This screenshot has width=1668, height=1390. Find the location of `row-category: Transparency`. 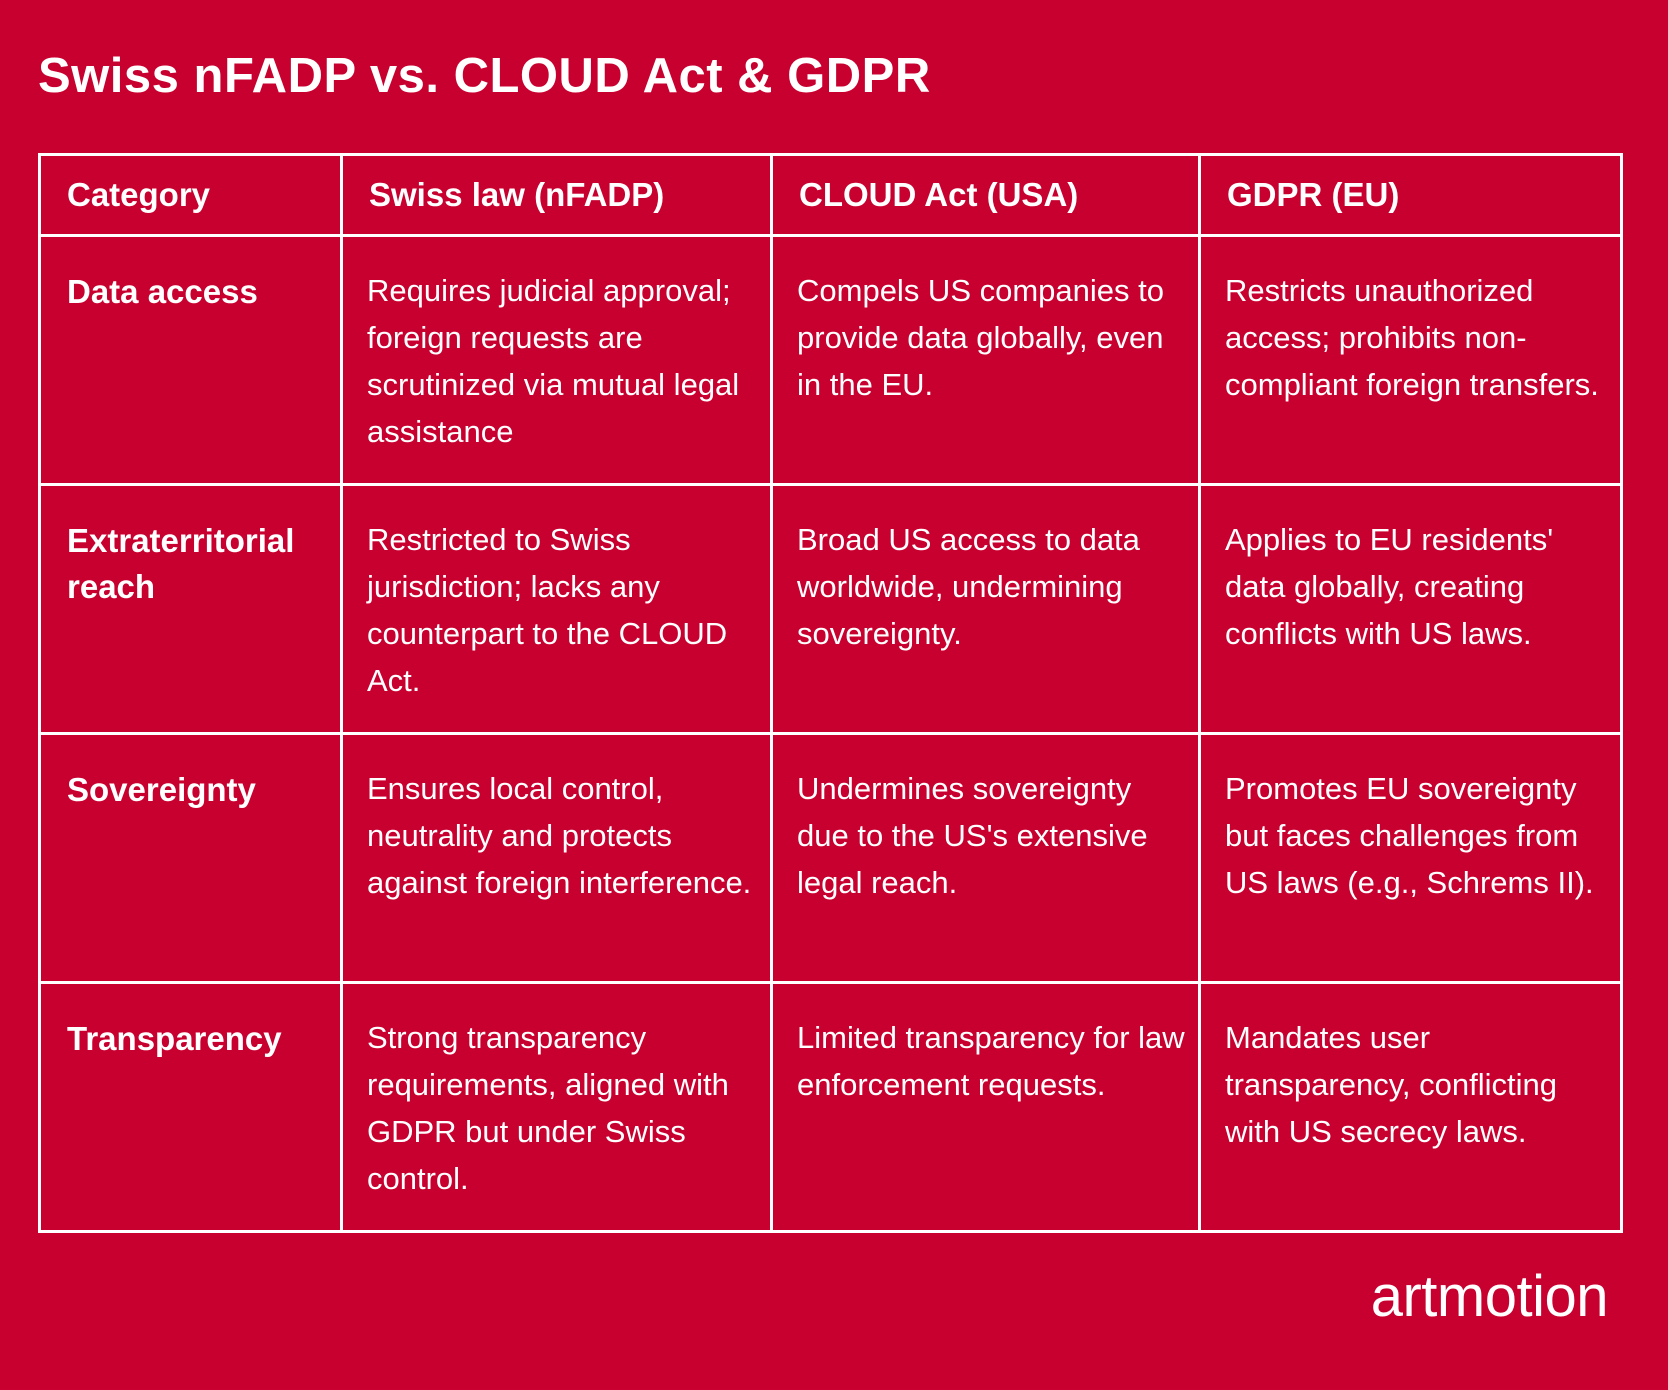

row-category: Transparency is located at coordinates (190, 1107).